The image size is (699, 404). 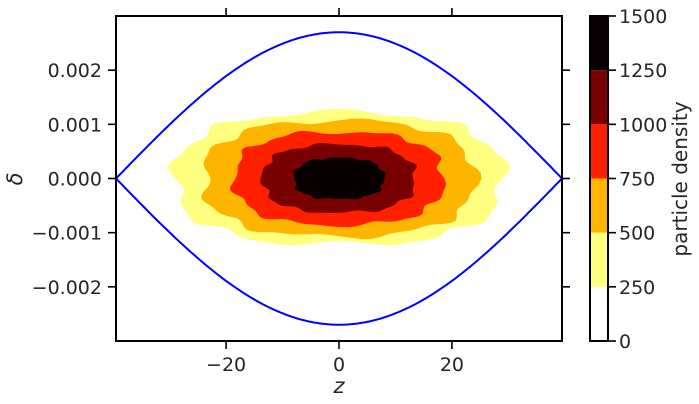 I want to click on colorbar-tick-label: 0, so click(x=625, y=342).